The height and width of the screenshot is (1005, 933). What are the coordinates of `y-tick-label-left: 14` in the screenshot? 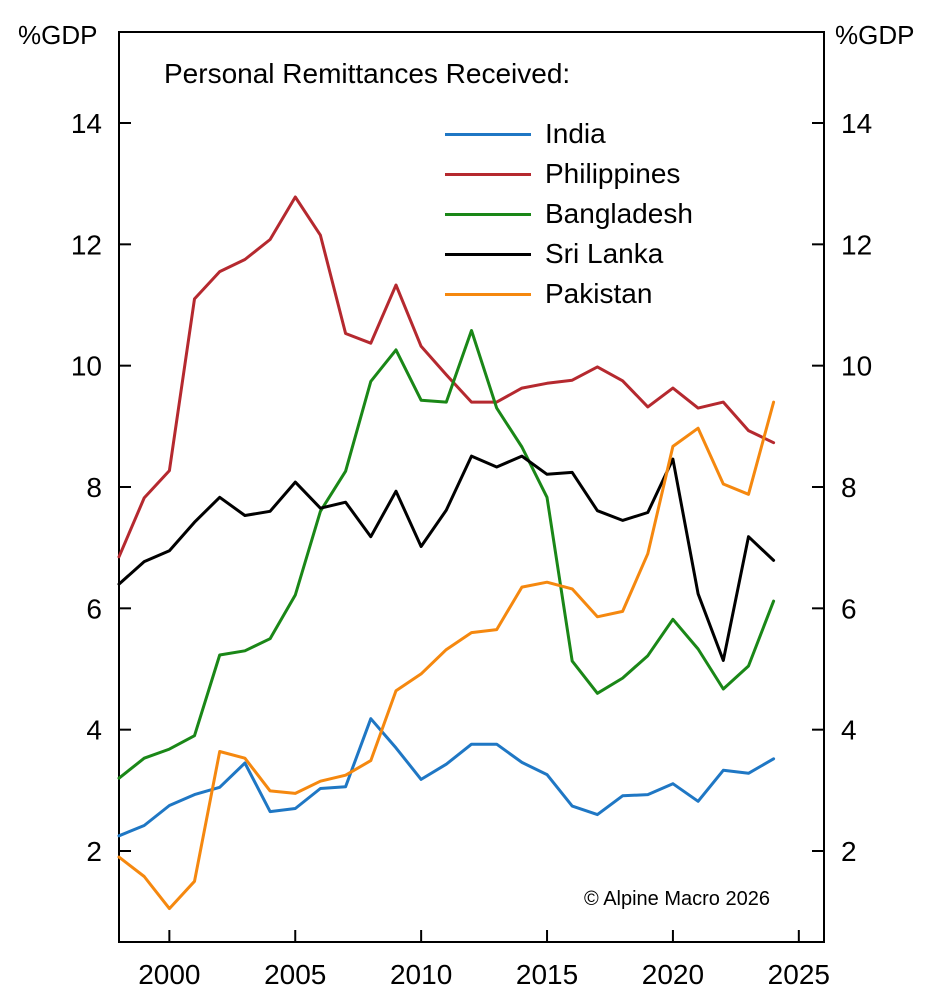 It's located at (86, 123).